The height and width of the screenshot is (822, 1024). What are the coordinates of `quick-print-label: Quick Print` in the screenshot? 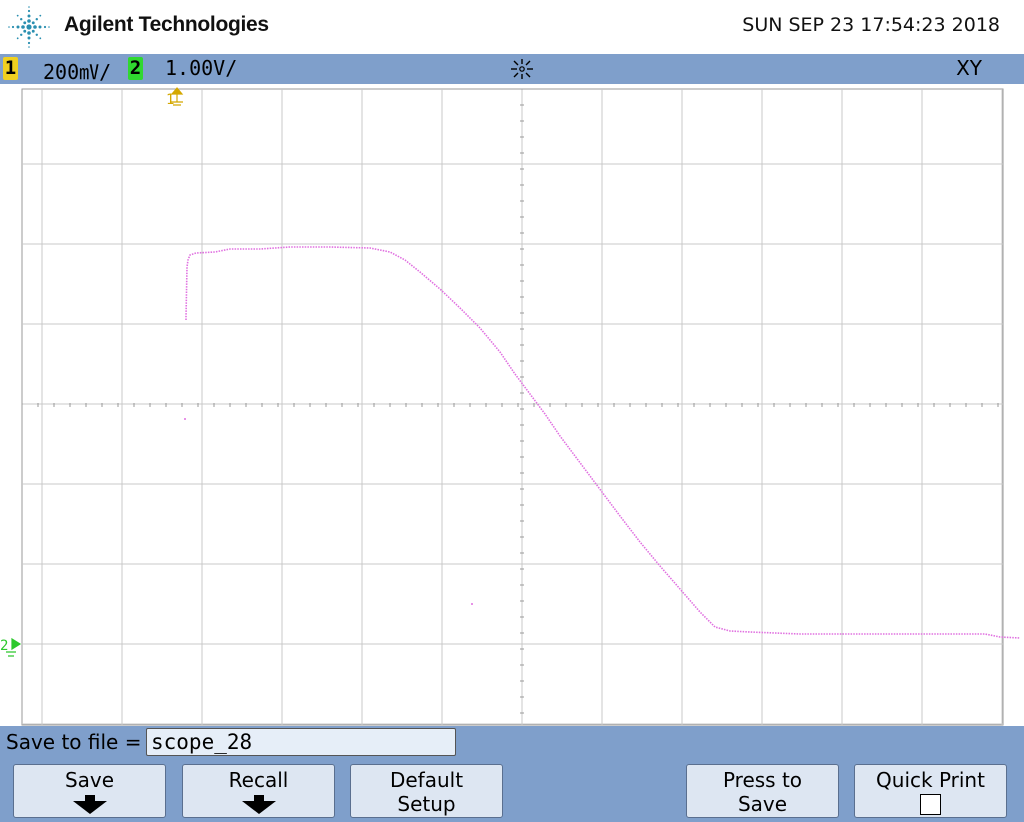 It's located at (930, 780).